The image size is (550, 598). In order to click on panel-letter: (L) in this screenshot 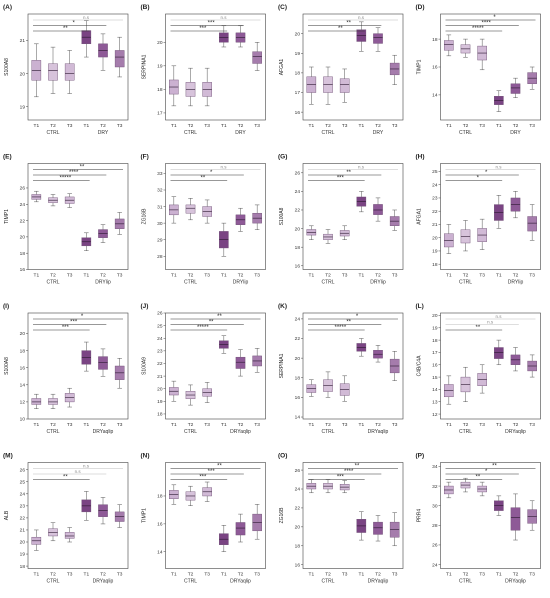, I will do `click(420, 306)`.